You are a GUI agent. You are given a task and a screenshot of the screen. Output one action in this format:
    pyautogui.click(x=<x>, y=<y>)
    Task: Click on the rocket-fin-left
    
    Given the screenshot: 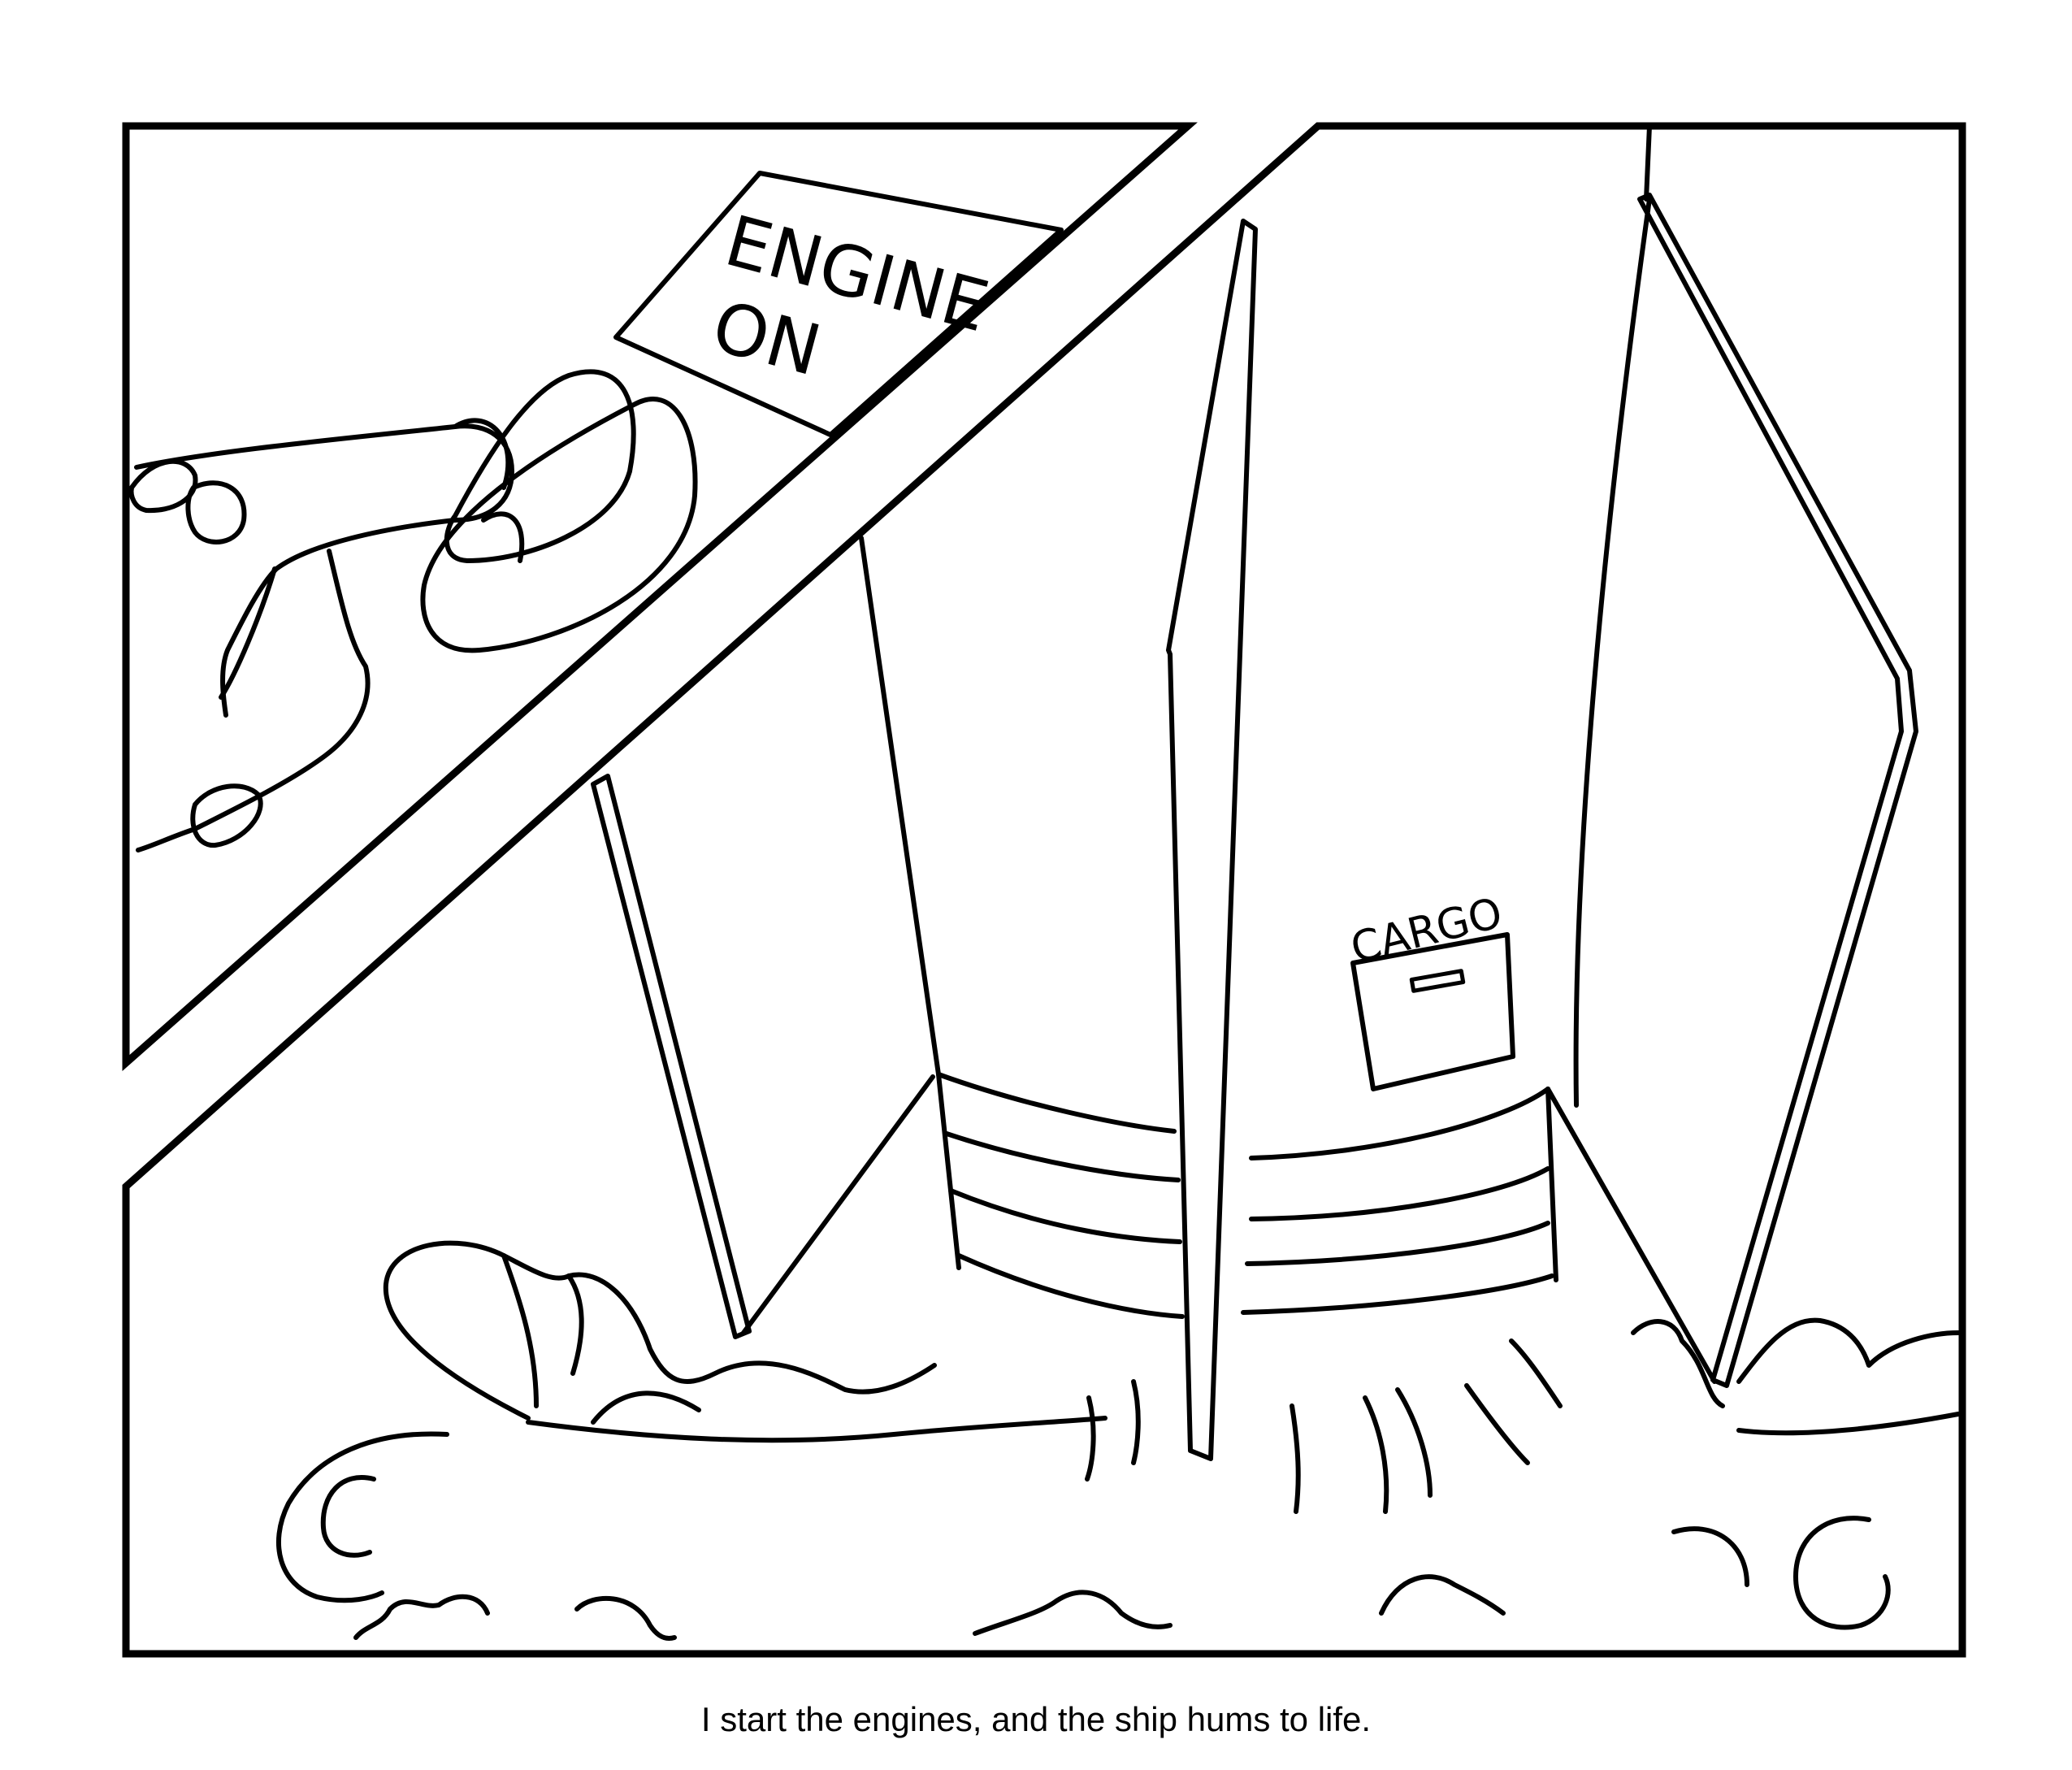 What is the action you would take?
    pyautogui.click(x=763, y=1056)
    